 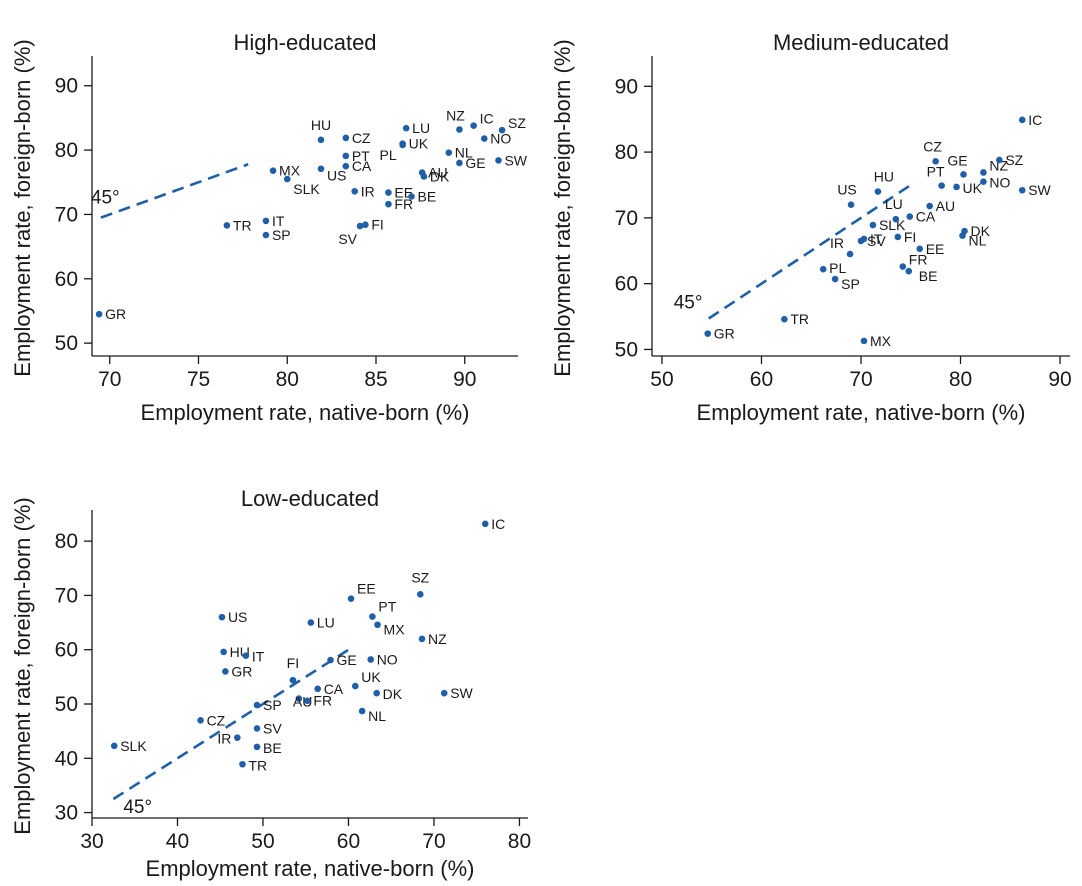 I want to click on data-point-be, so click(x=909, y=271).